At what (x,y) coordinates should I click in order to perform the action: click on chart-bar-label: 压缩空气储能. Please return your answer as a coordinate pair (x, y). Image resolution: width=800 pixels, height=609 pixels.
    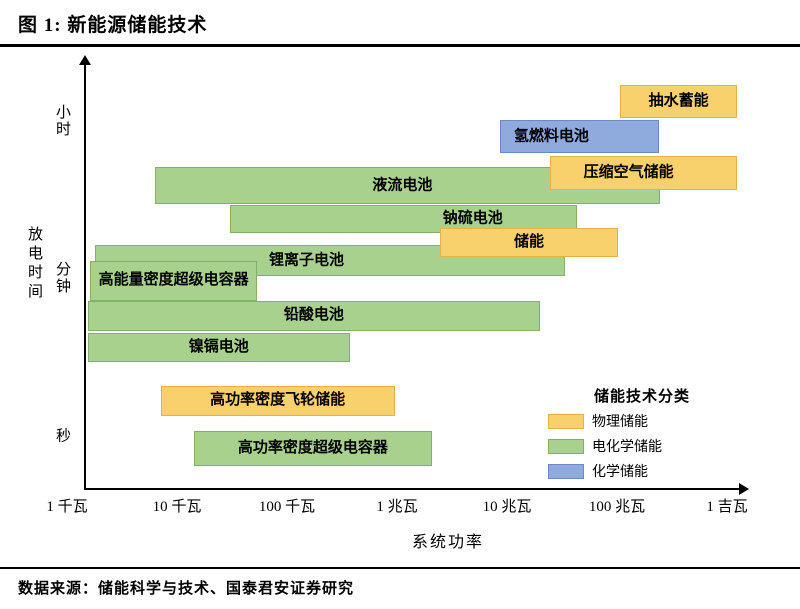
    Looking at the image, I should click on (628, 172).